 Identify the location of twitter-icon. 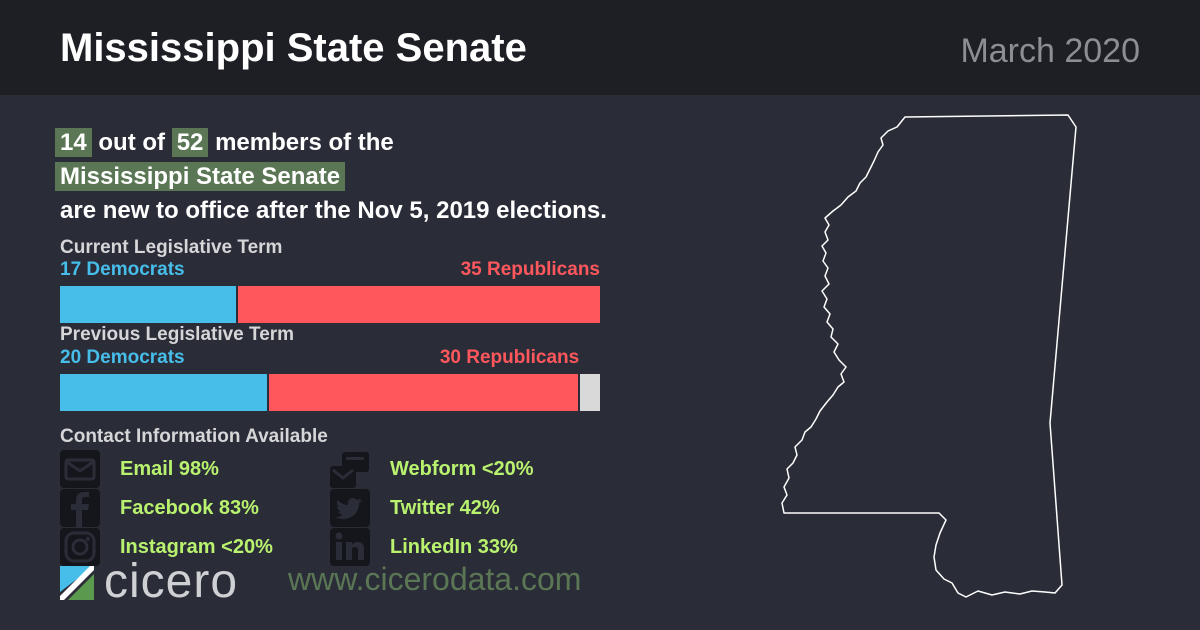
(350, 508).